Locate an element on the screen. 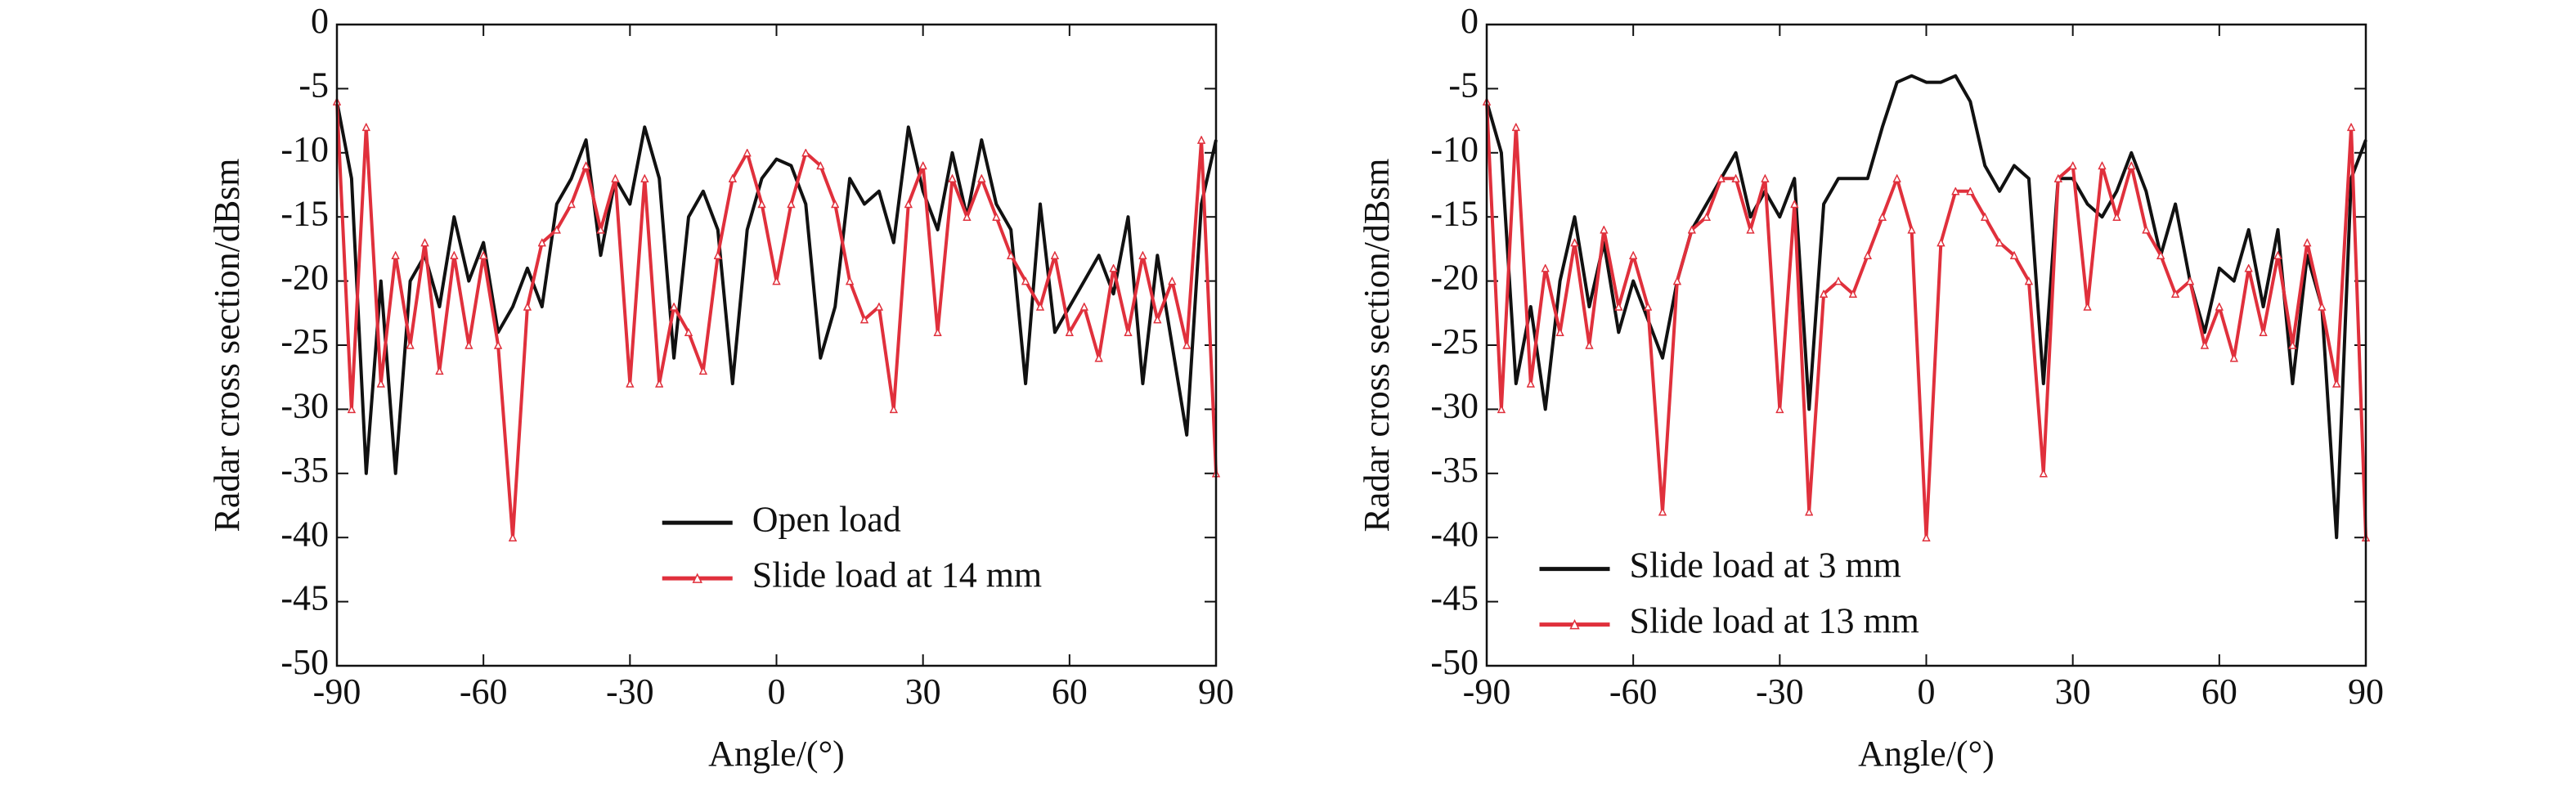 The height and width of the screenshot is (786, 2576). legend-label: Slide load at 3 mm is located at coordinates (1765, 566).